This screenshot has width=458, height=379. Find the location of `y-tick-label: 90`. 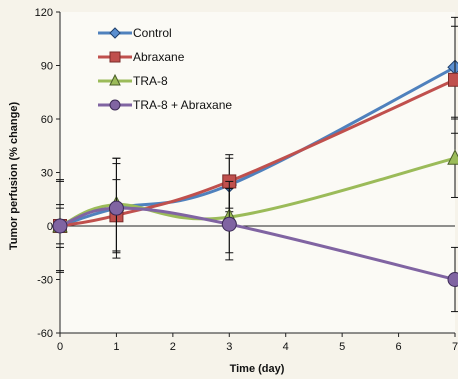

y-tick-label: 90 is located at coordinates (47, 67).